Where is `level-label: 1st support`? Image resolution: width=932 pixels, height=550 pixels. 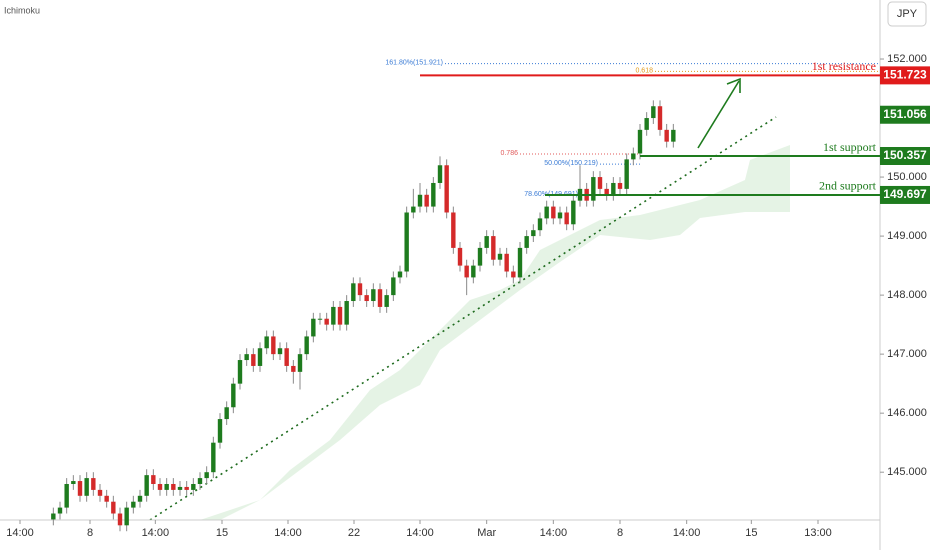
level-label: 1st support is located at coordinates (850, 147).